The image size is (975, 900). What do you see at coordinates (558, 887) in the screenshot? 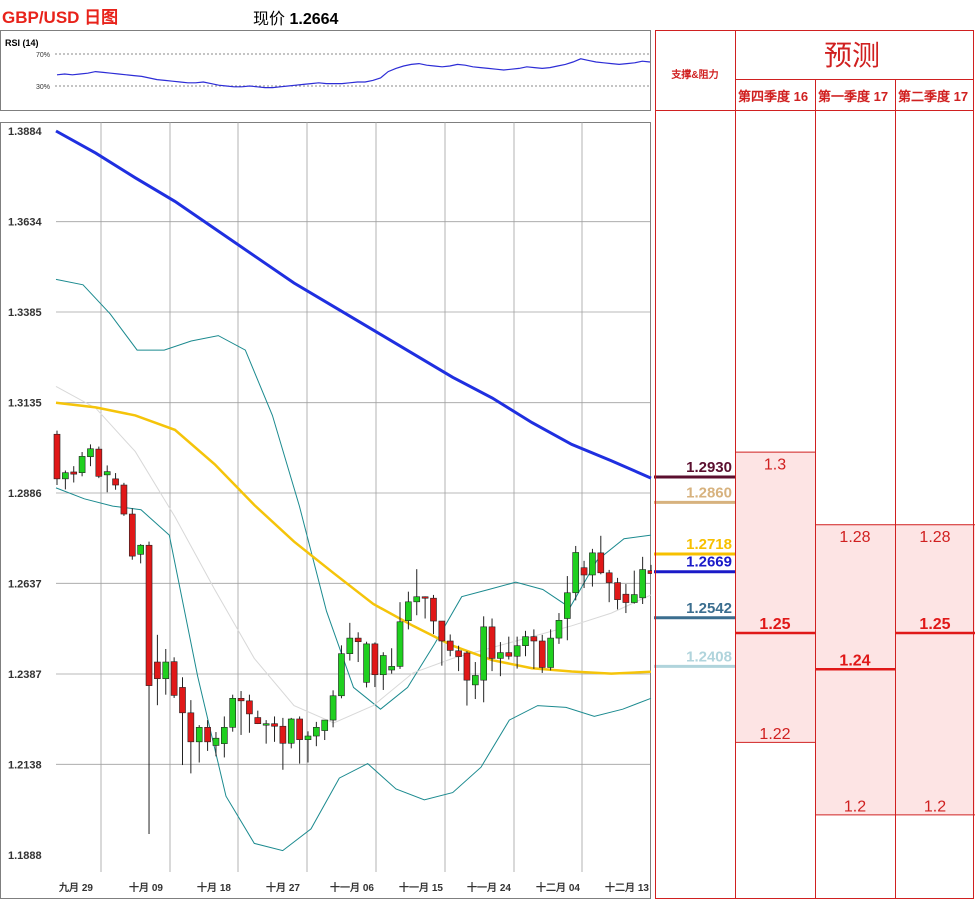
I see `x-tick-label: 十二月 04` at bounding box center [558, 887].